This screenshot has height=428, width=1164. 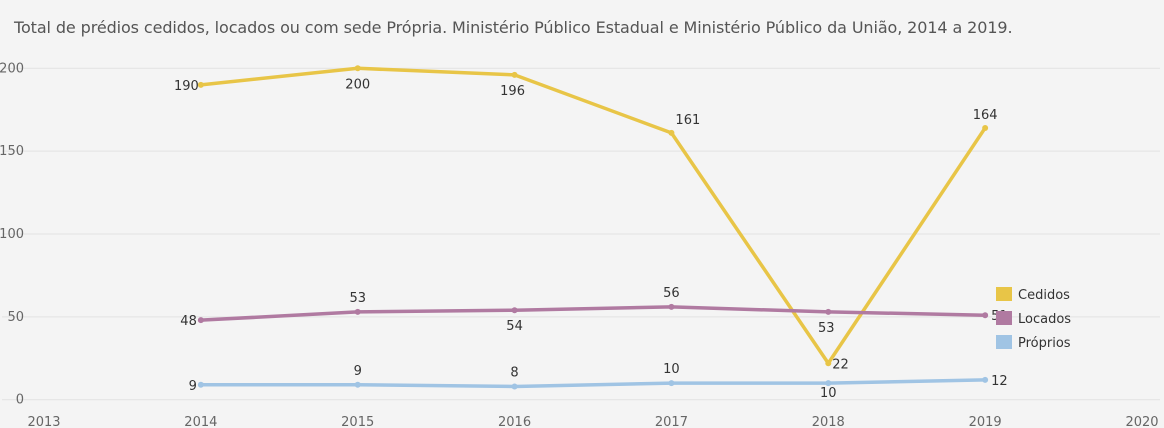 I want to click on legend-label: Cedidos, so click(x=1044, y=295).